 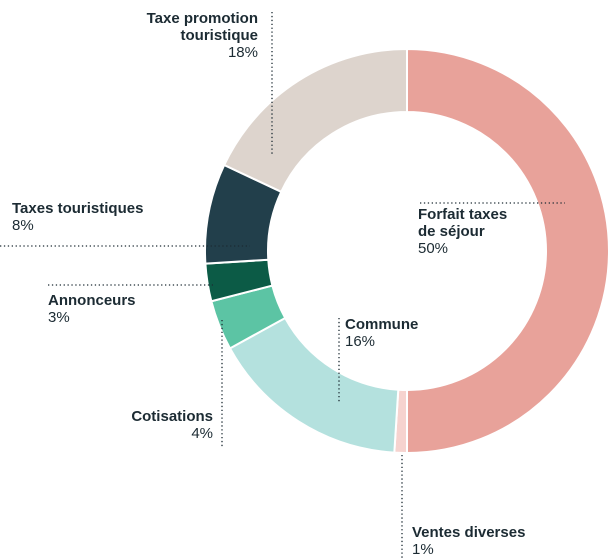 What do you see at coordinates (78, 208) in the screenshot?
I see `category-name: Taxes touristiques` at bounding box center [78, 208].